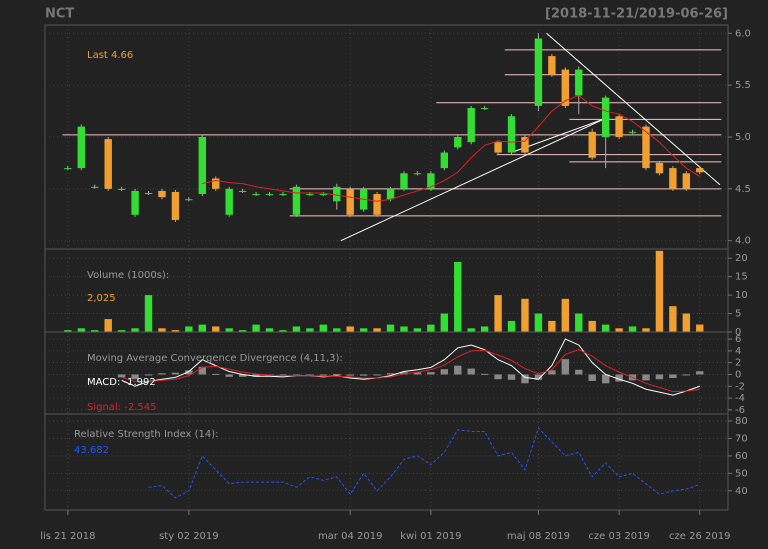 The height and width of the screenshot is (549, 768). Describe the element at coordinates (741, 456) in the screenshot. I see `y-tick-label: 60` at that location.